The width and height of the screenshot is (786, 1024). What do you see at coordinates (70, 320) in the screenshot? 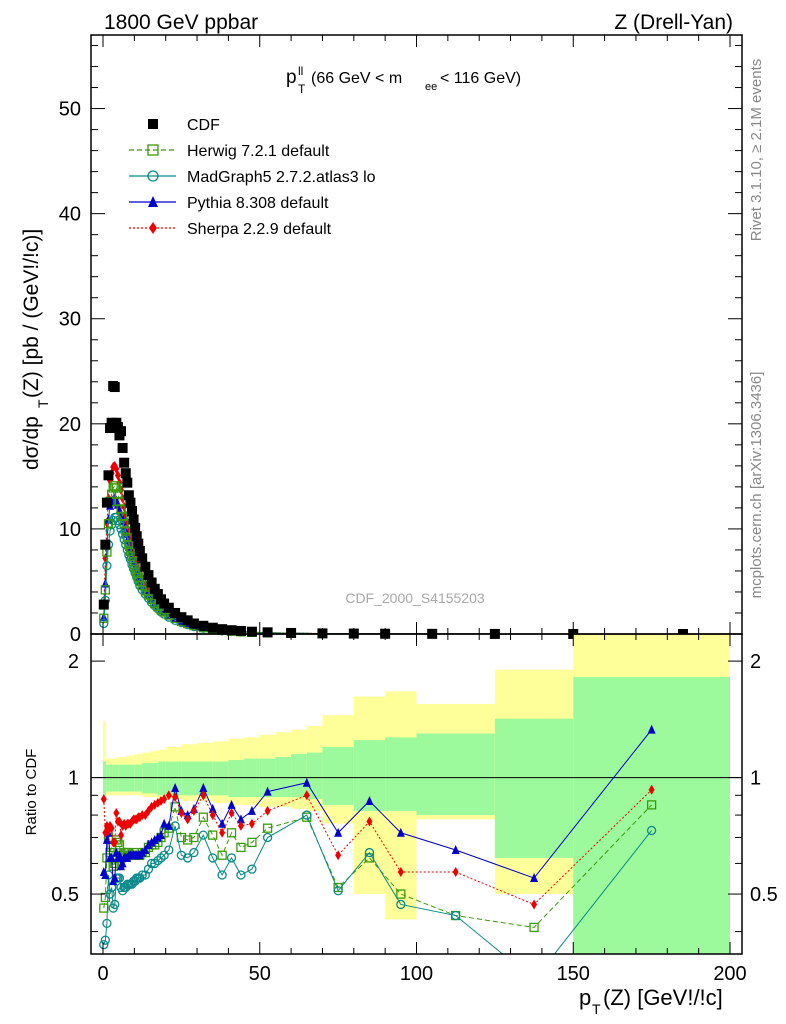
I see `y-tick-label-top: 30` at bounding box center [70, 320].